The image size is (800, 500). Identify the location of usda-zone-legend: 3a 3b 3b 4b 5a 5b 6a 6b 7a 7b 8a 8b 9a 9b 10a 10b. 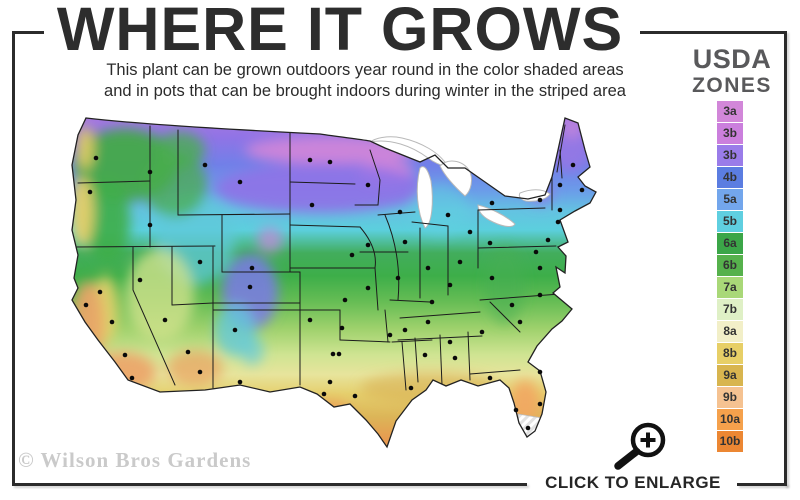
(730, 277).